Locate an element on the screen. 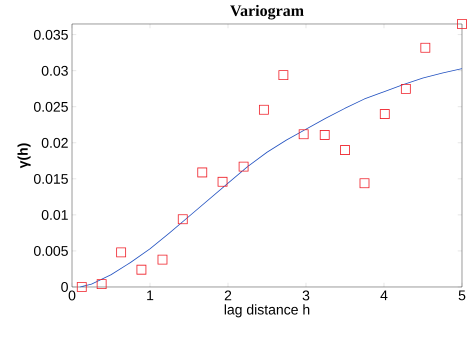 The image size is (474, 339). y-tick-label: 0.005 is located at coordinates (51, 251).